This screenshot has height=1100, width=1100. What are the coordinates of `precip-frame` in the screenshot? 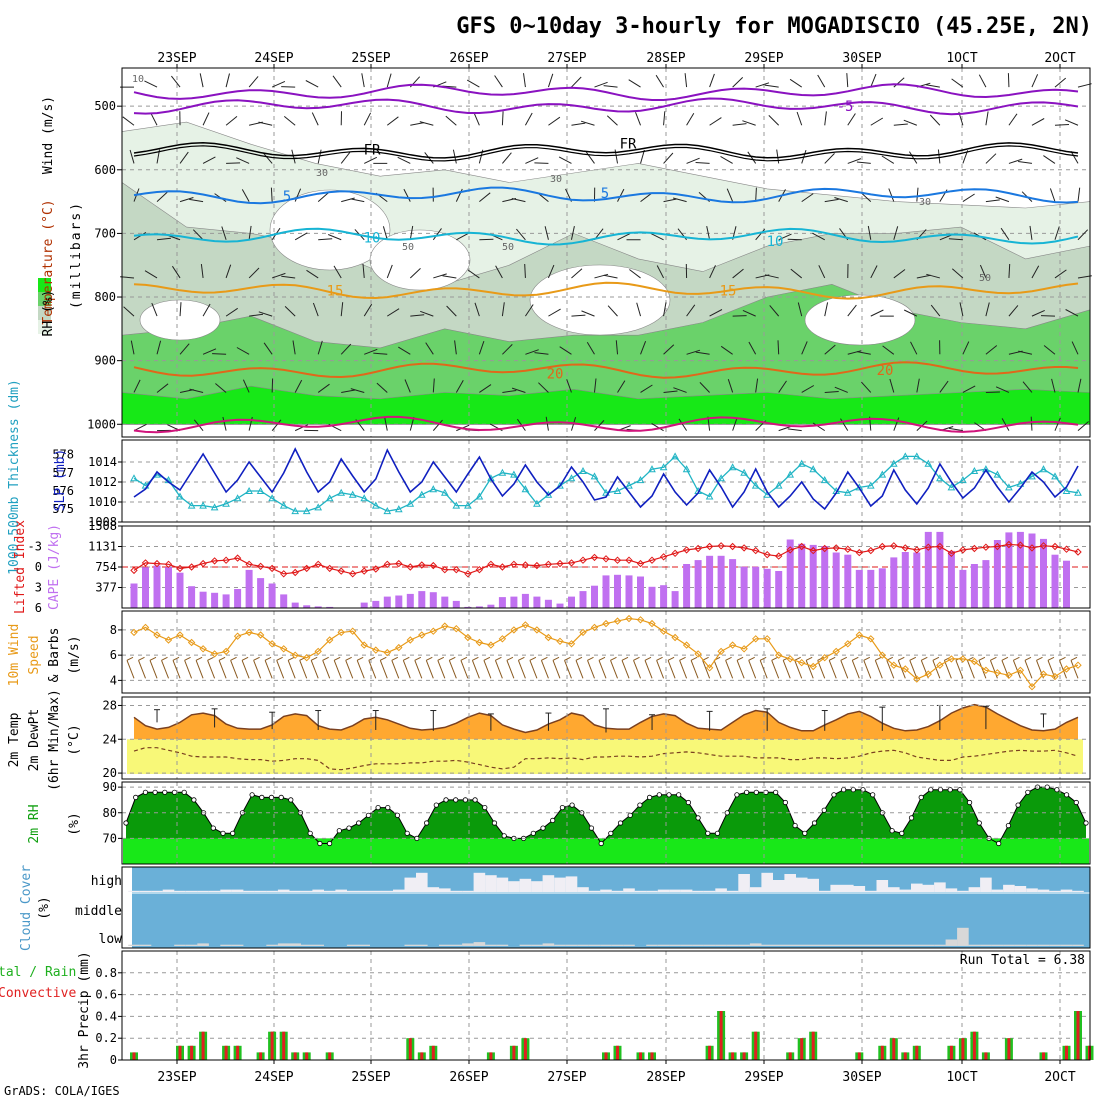 It's located at (606, 1005).